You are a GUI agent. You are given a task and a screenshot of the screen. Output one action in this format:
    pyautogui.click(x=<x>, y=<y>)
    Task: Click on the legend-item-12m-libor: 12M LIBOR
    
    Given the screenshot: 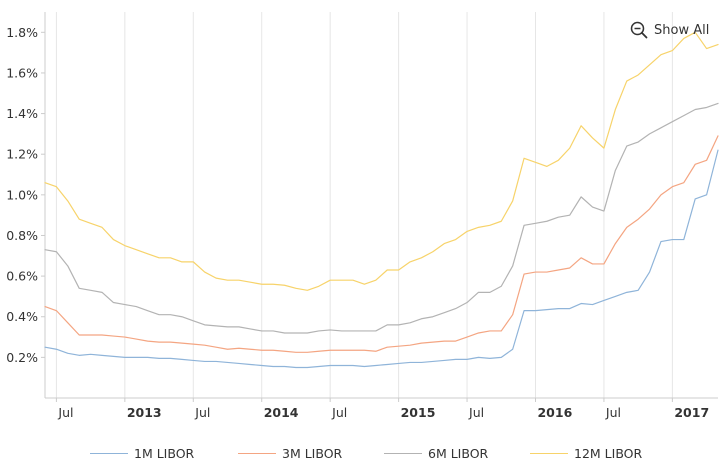 What is the action you would take?
    pyautogui.click(x=586, y=453)
    